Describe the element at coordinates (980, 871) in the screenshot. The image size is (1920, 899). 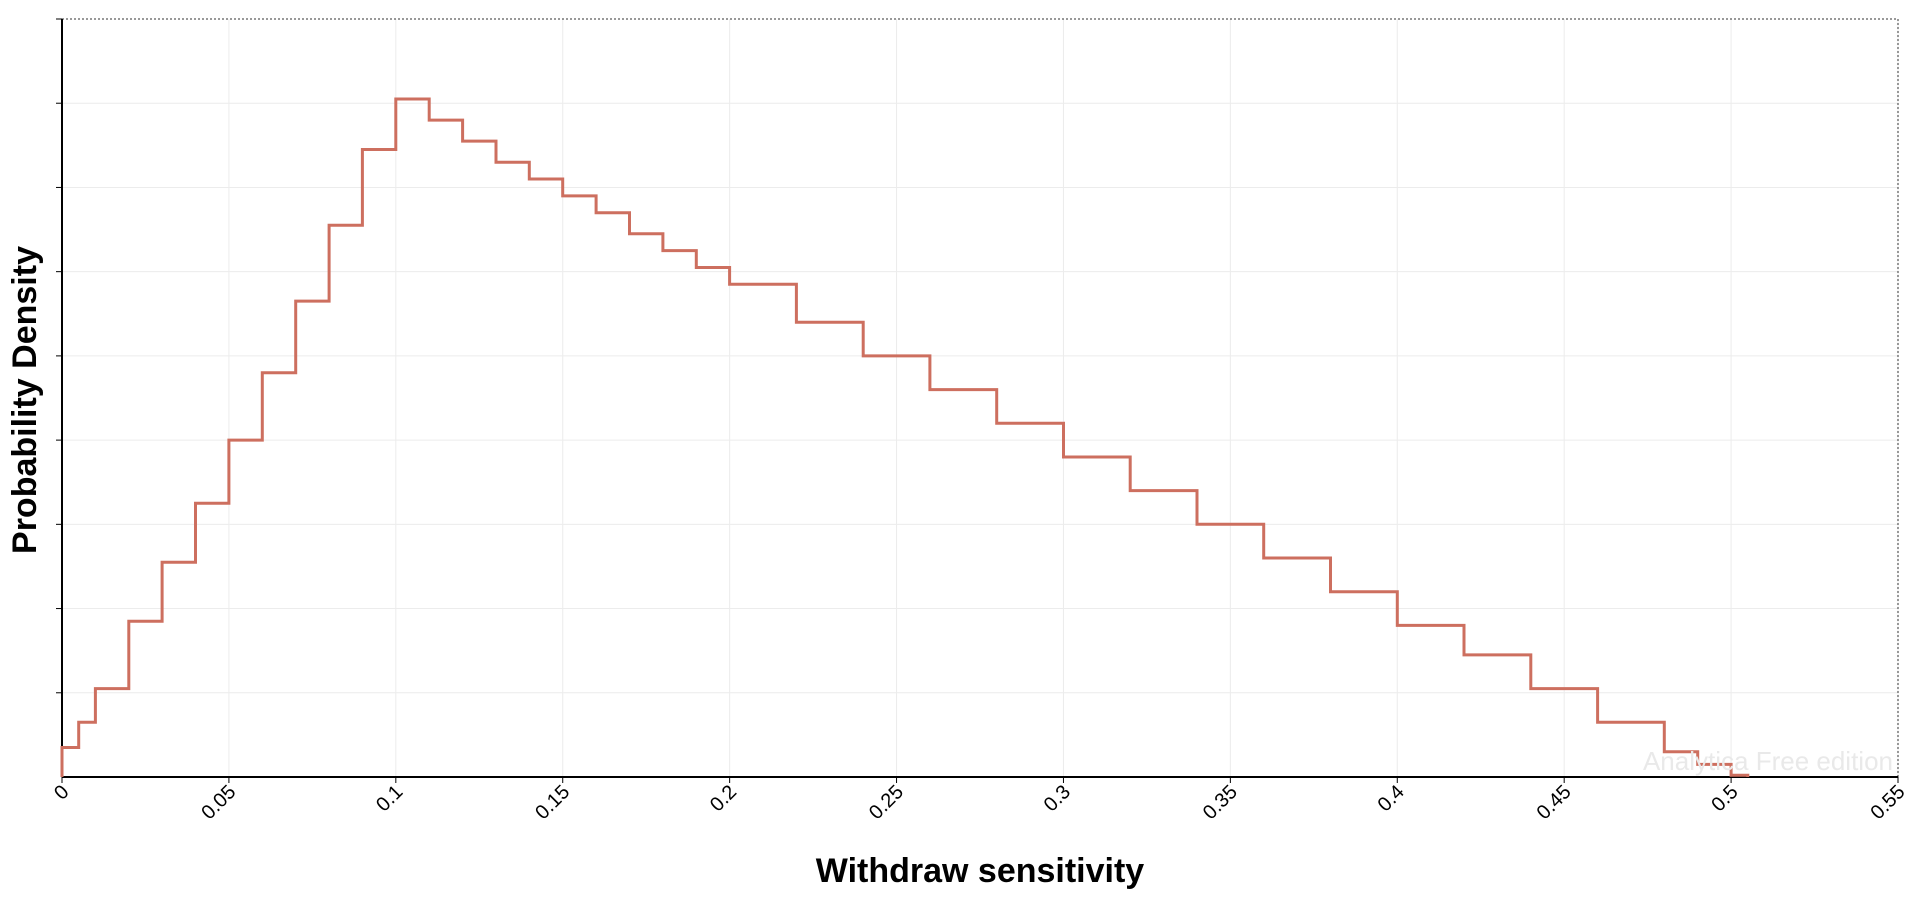
I see `x-axis-title: Withdraw sensitivity` at that location.